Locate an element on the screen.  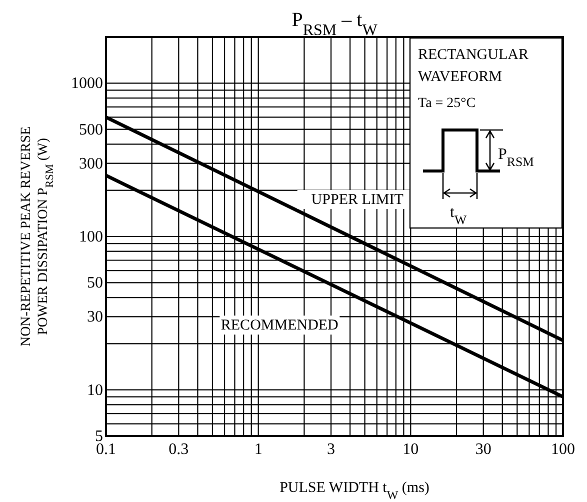
x-tick-label: 100 is located at coordinates (563, 449).